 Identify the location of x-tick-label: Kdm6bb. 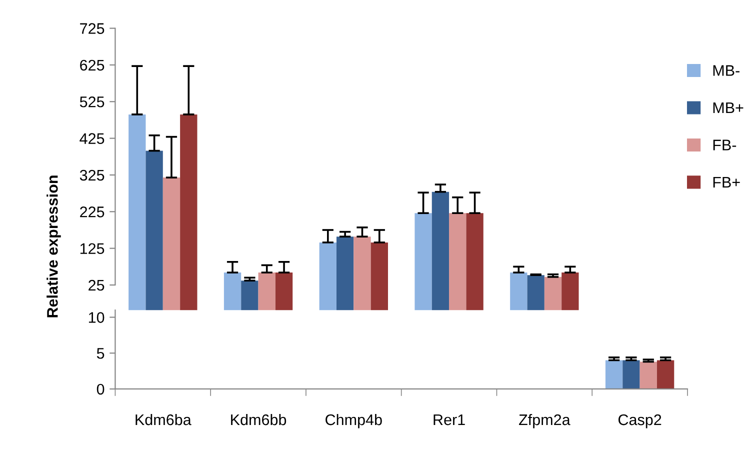
(258, 420).